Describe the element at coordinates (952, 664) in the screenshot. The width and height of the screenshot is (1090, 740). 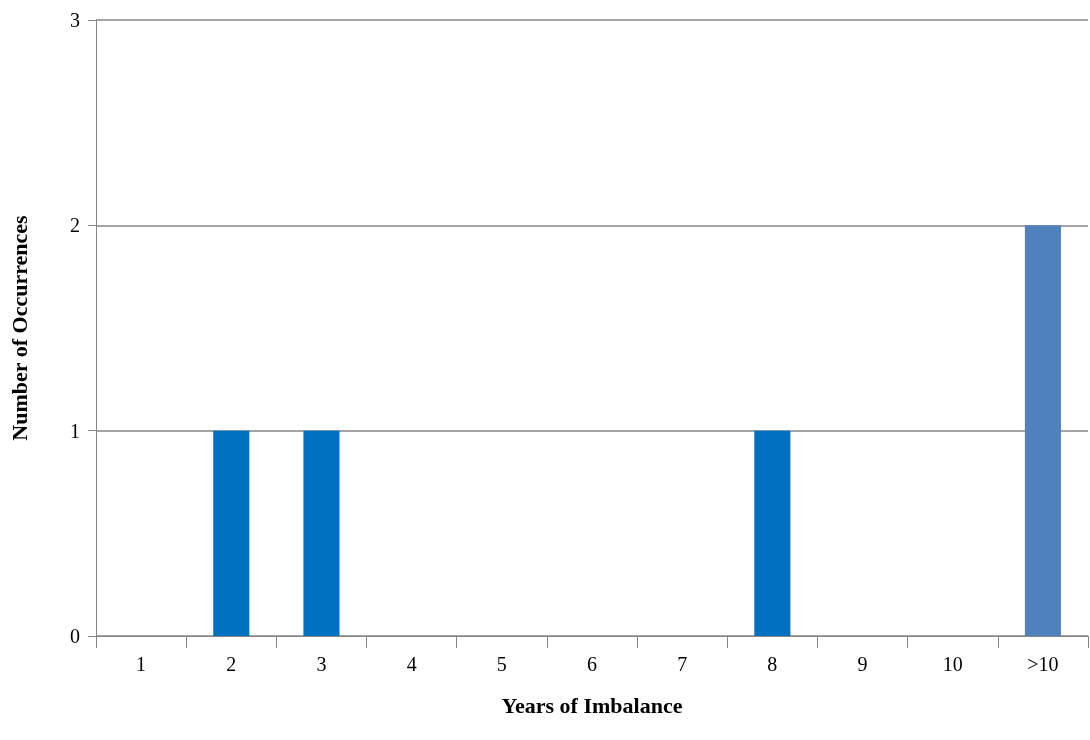
I see `x-tick-label: 10` at that location.